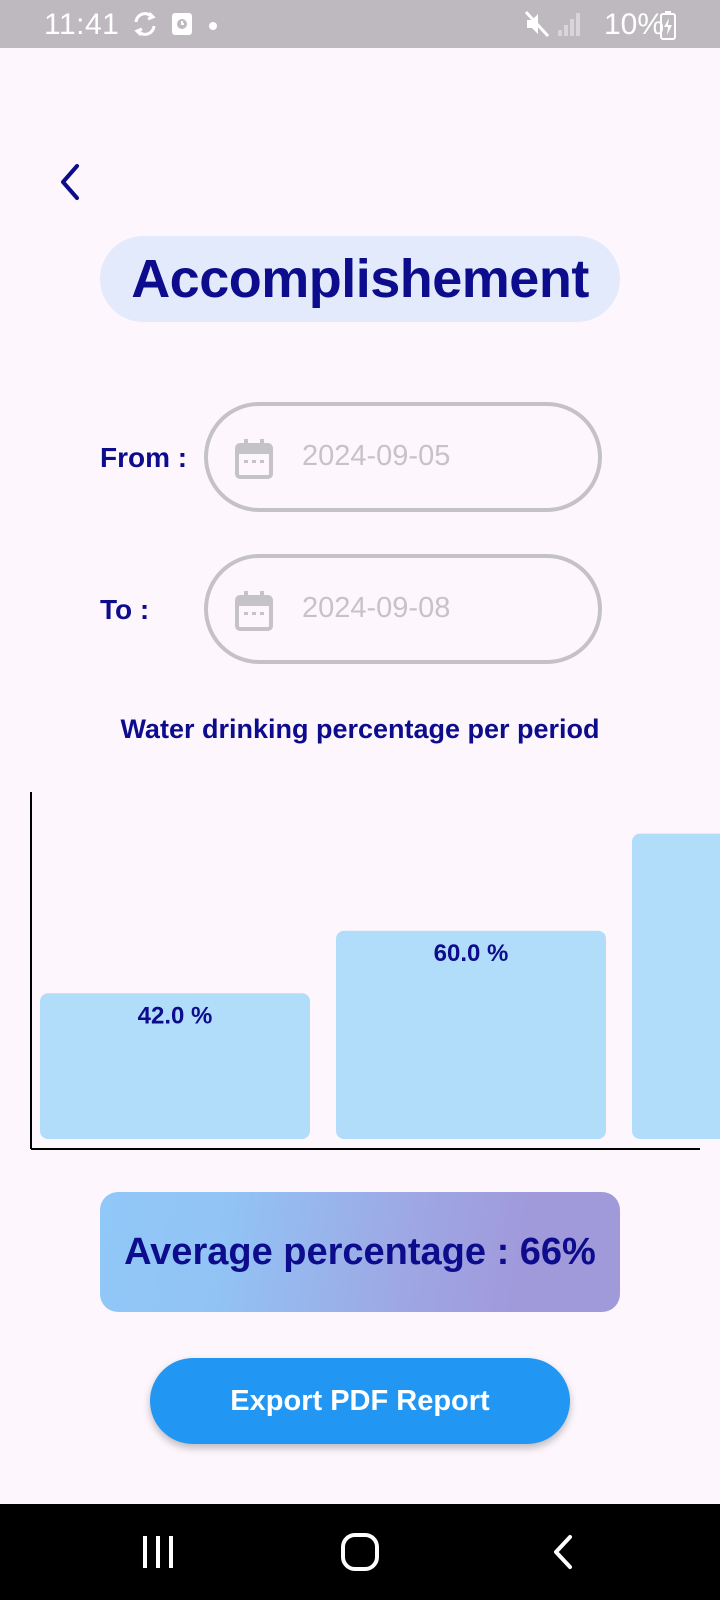 This screenshot has height=1600, width=720. Describe the element at coordinates (537, 26) in the screenshot. I see `mute-icon` at that location.